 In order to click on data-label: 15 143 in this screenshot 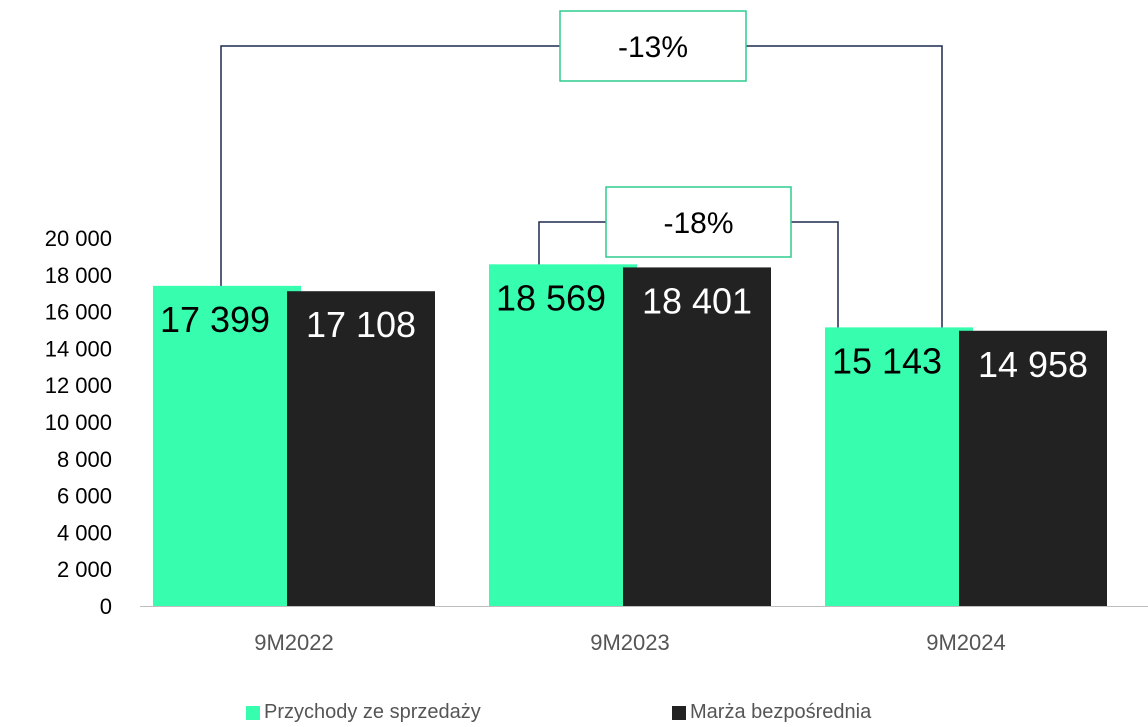, I will do `click(887, 360)`.